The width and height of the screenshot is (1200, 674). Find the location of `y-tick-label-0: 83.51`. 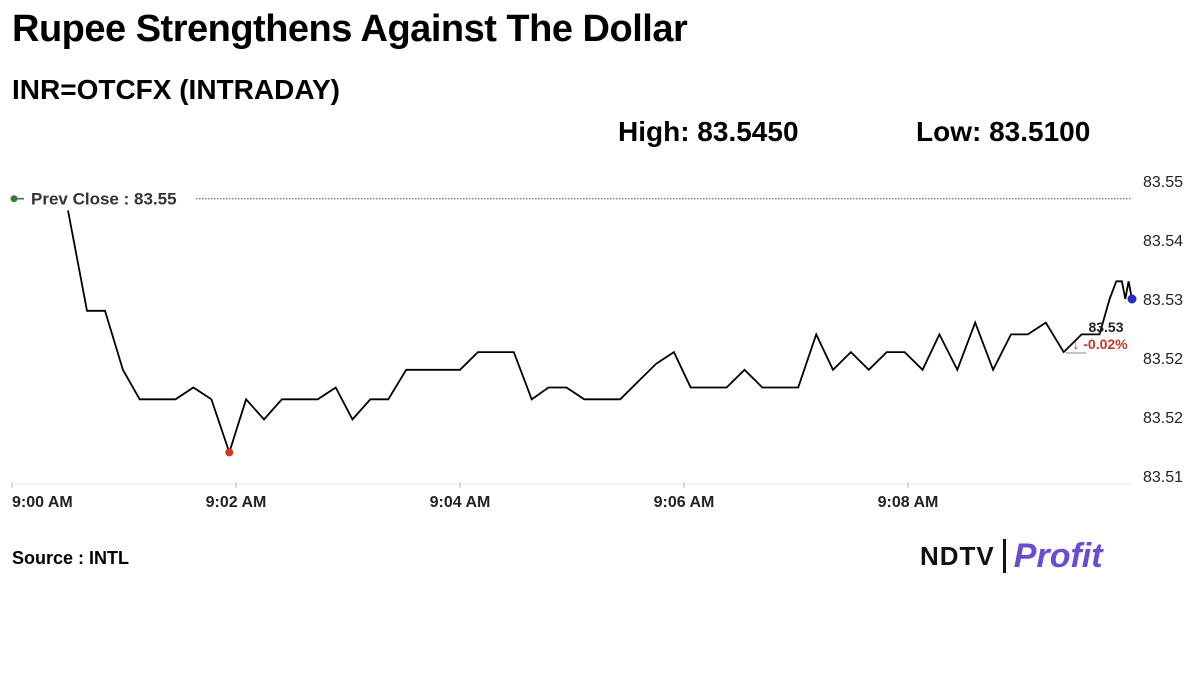

y-tick-label-0: 83.51 is located at coordinates (1163, 477).